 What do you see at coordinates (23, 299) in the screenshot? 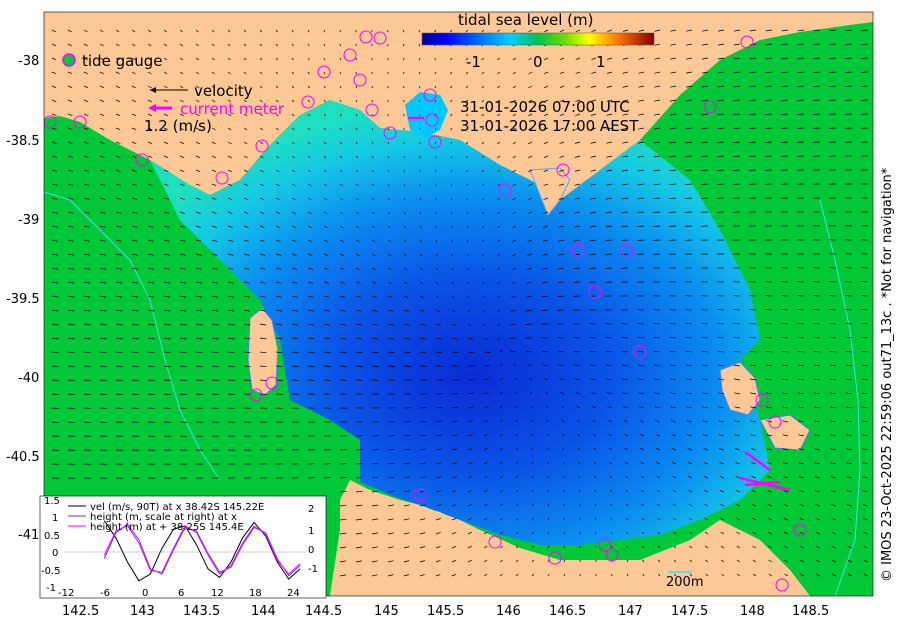
I see `y-tick-label: -39.5` at bounding box center [23, 299].